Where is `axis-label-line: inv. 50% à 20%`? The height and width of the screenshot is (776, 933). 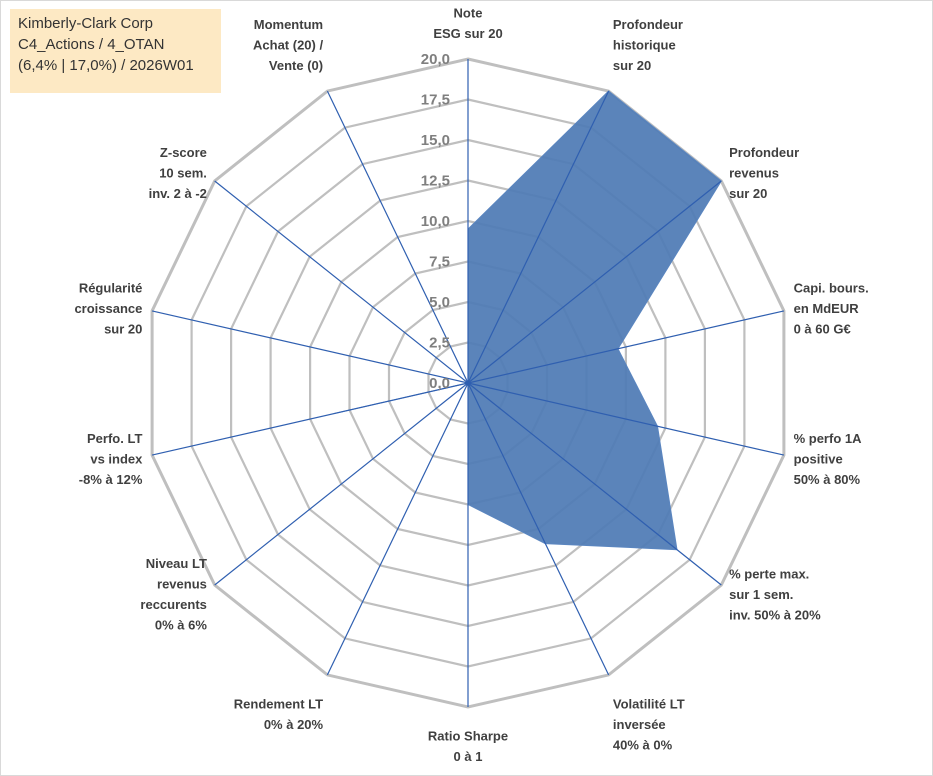 axis-label-line: inv. 50% à 20% is located at coordinates (775, 614).